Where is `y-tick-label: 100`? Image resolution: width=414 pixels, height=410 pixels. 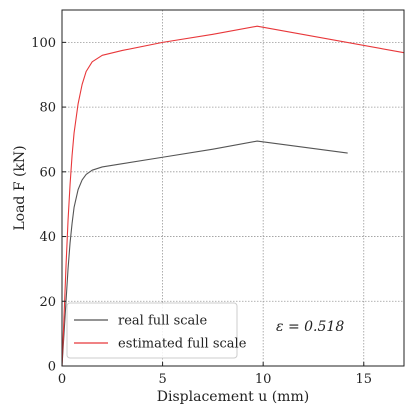
y-tick-label: 100 is located at coordinates (43, 43).